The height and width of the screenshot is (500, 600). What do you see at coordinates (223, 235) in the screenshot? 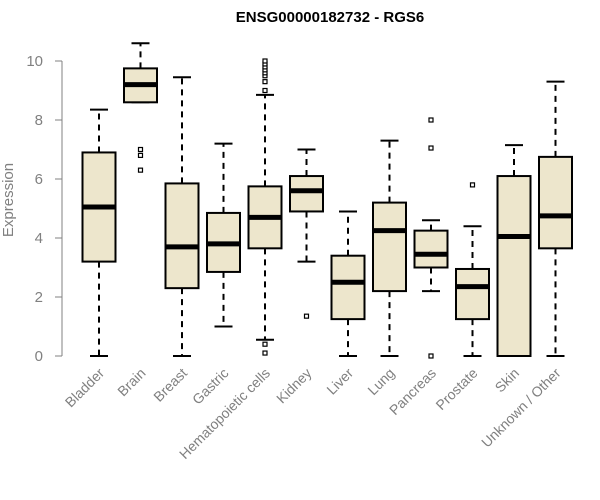
I see `box-gastric` at bounding box center [223, 235].